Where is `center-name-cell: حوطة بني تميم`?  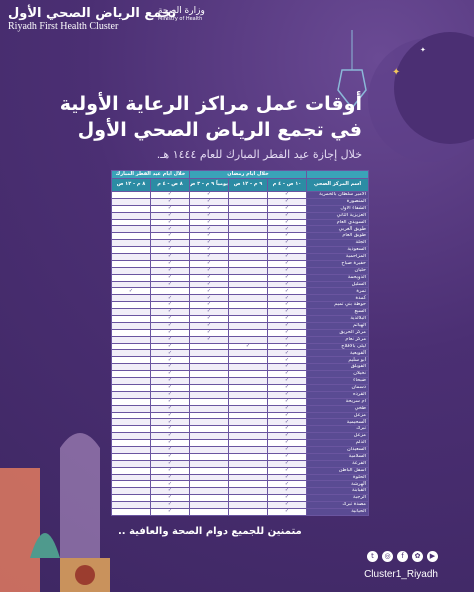
center-name-cell: حوطة بني تميم is located at coordinates (337, 305).